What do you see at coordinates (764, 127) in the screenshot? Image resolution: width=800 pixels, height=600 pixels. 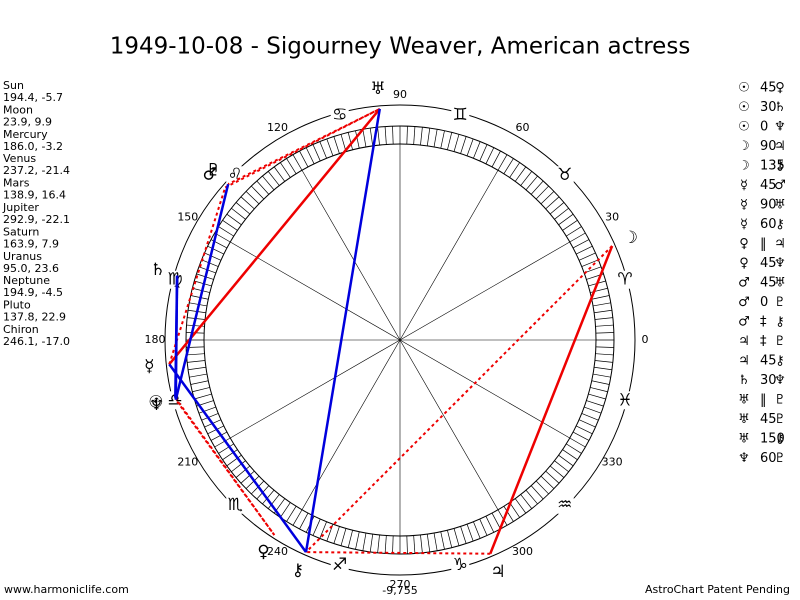 I see `aspect-type: 0` at bounding box center [764, 127].